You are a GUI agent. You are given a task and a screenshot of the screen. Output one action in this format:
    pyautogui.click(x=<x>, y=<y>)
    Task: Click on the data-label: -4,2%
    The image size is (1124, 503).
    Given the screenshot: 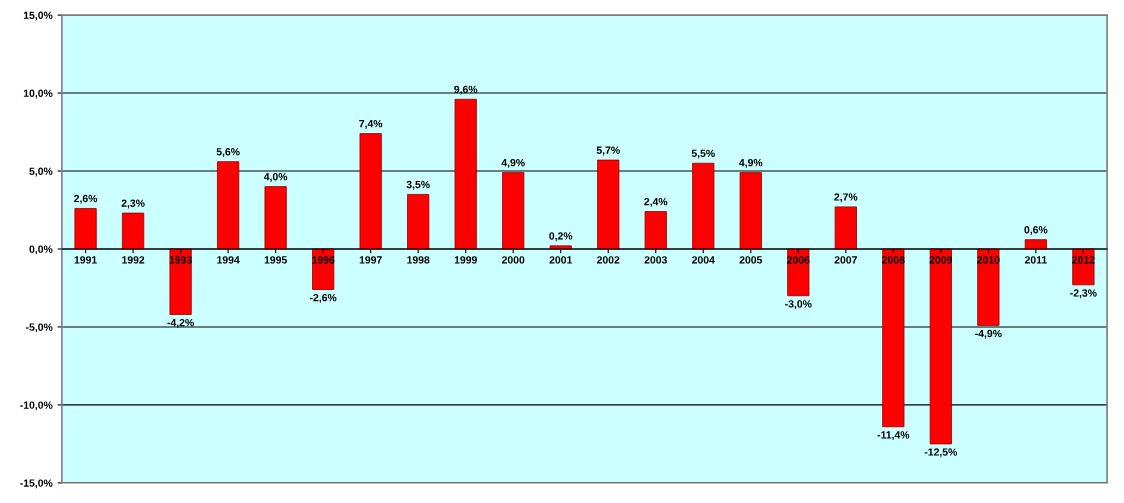 What is the action you would take?
    pyautogui.click(x=180, y=323)
    